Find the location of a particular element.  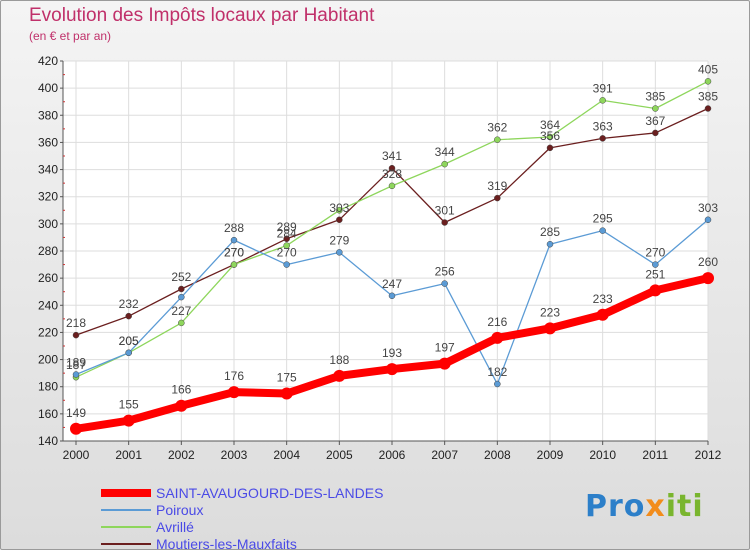

data-label: 223 is located at coordinates (550, 312).